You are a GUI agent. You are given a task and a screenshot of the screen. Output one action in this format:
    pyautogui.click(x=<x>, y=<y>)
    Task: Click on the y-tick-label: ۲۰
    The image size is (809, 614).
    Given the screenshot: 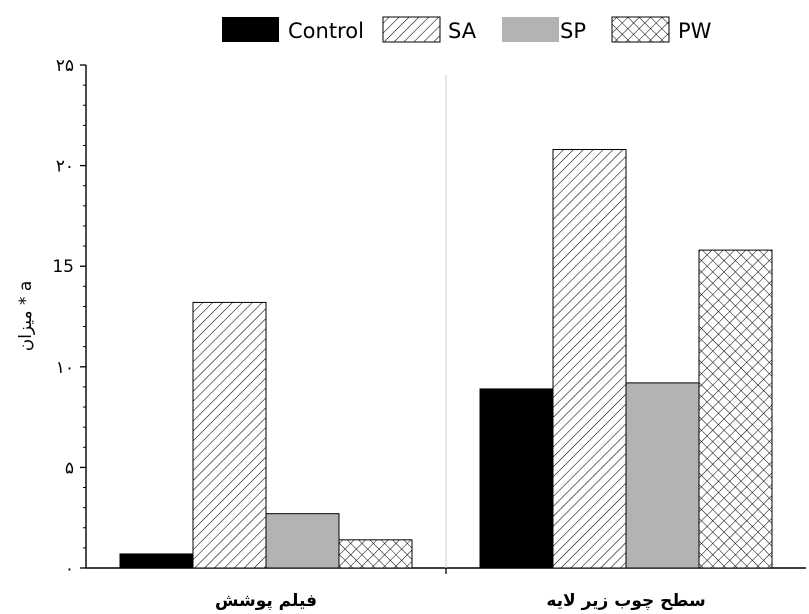 What is the action you would take?
    pyautogui.click(x=65, y=167)
    